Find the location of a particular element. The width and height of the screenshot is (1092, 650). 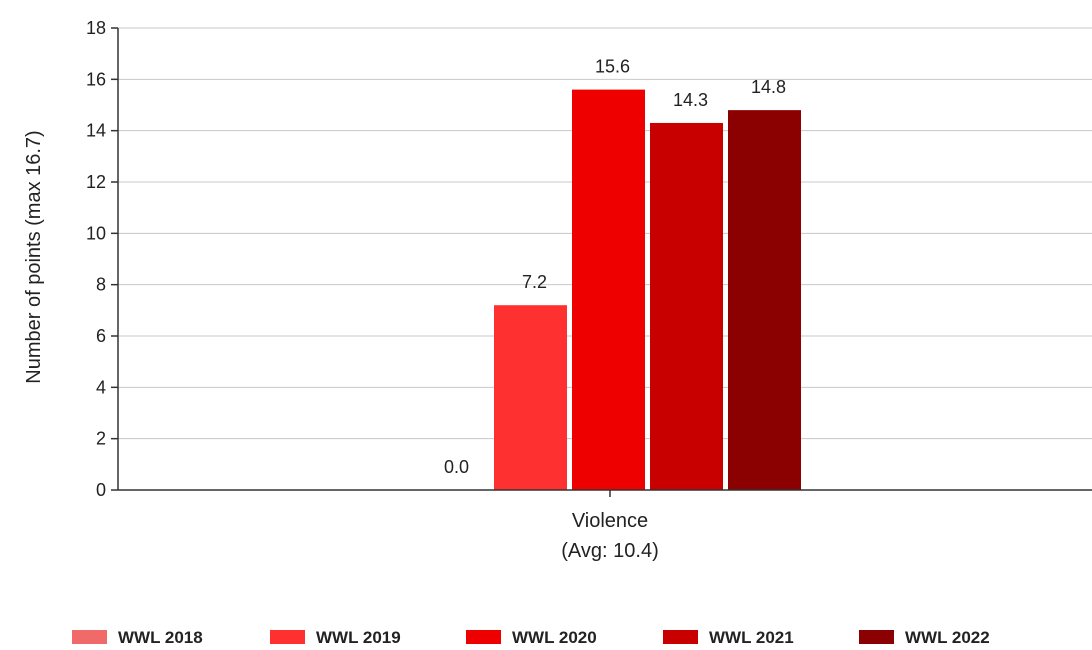

category-sublabel: (Avg: 10.4) is located at coordinates (609, 551).